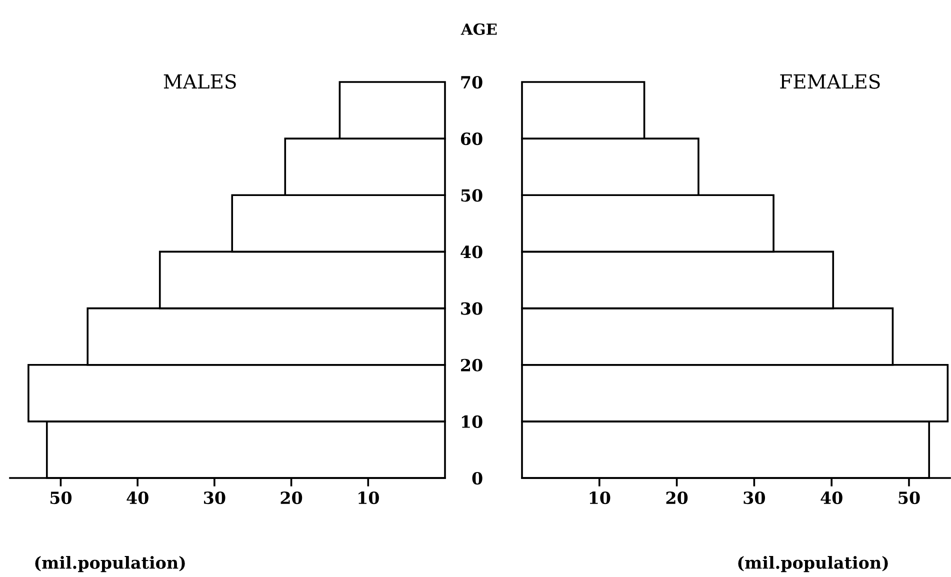 The image size is (951, 577). I want to click on y-tick-label: 10, so click(472, 421).